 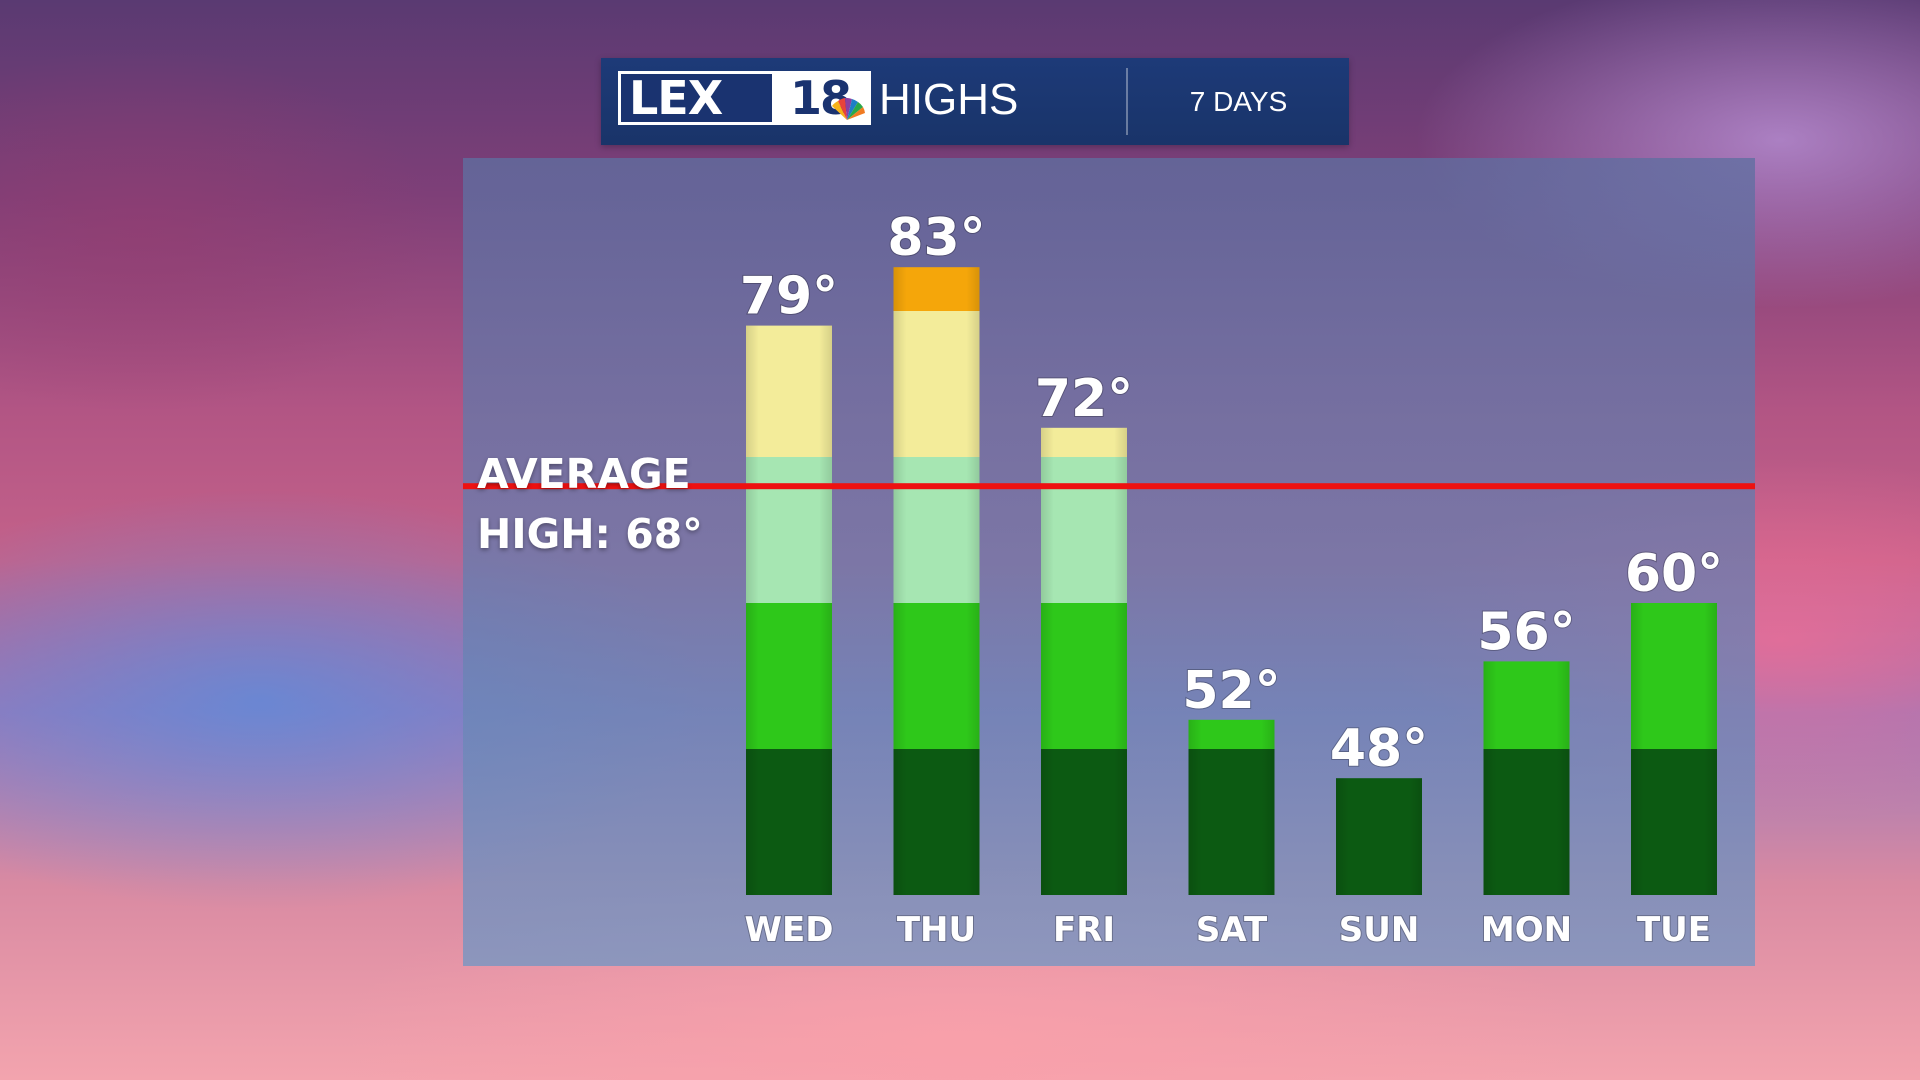 What do you see at coordinates (936, 238) in the screenshot?
I see `value-label: 83°` at bounding box center [936, 238].